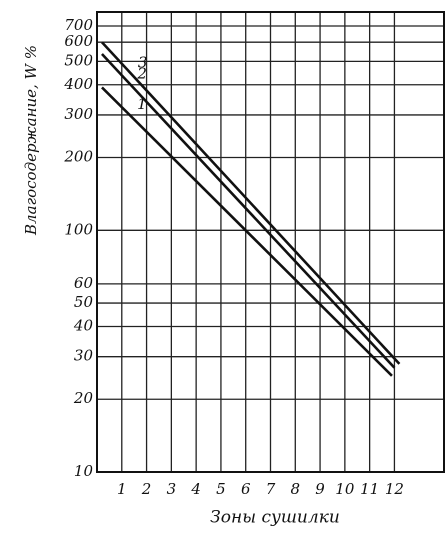 The height and width of the screenshot is (537, 448). What do you see at coordinates (143, 63) in the screenshot?
I see `series-label: 3` at bounding box center [143, 63].